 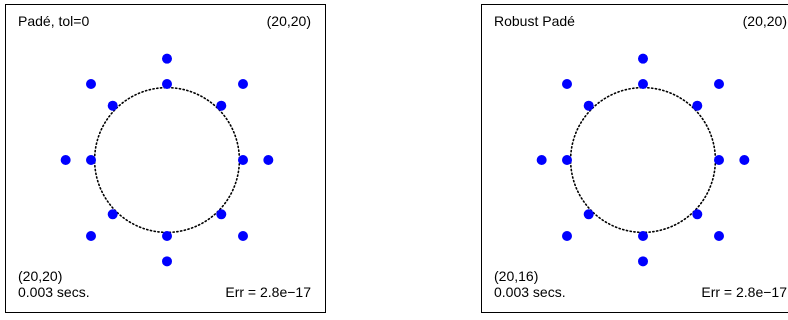 What do you see at coordinates (40, 276) in the screenshot?
I see `computed-degree-label: (20,20)` at bounding box center [40, 276].